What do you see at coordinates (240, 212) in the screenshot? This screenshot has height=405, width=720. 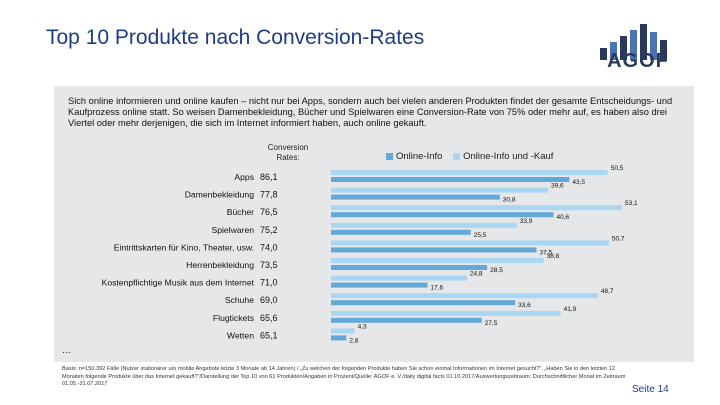 I see `category-label: Bücher` at bounding box center [240, 212].